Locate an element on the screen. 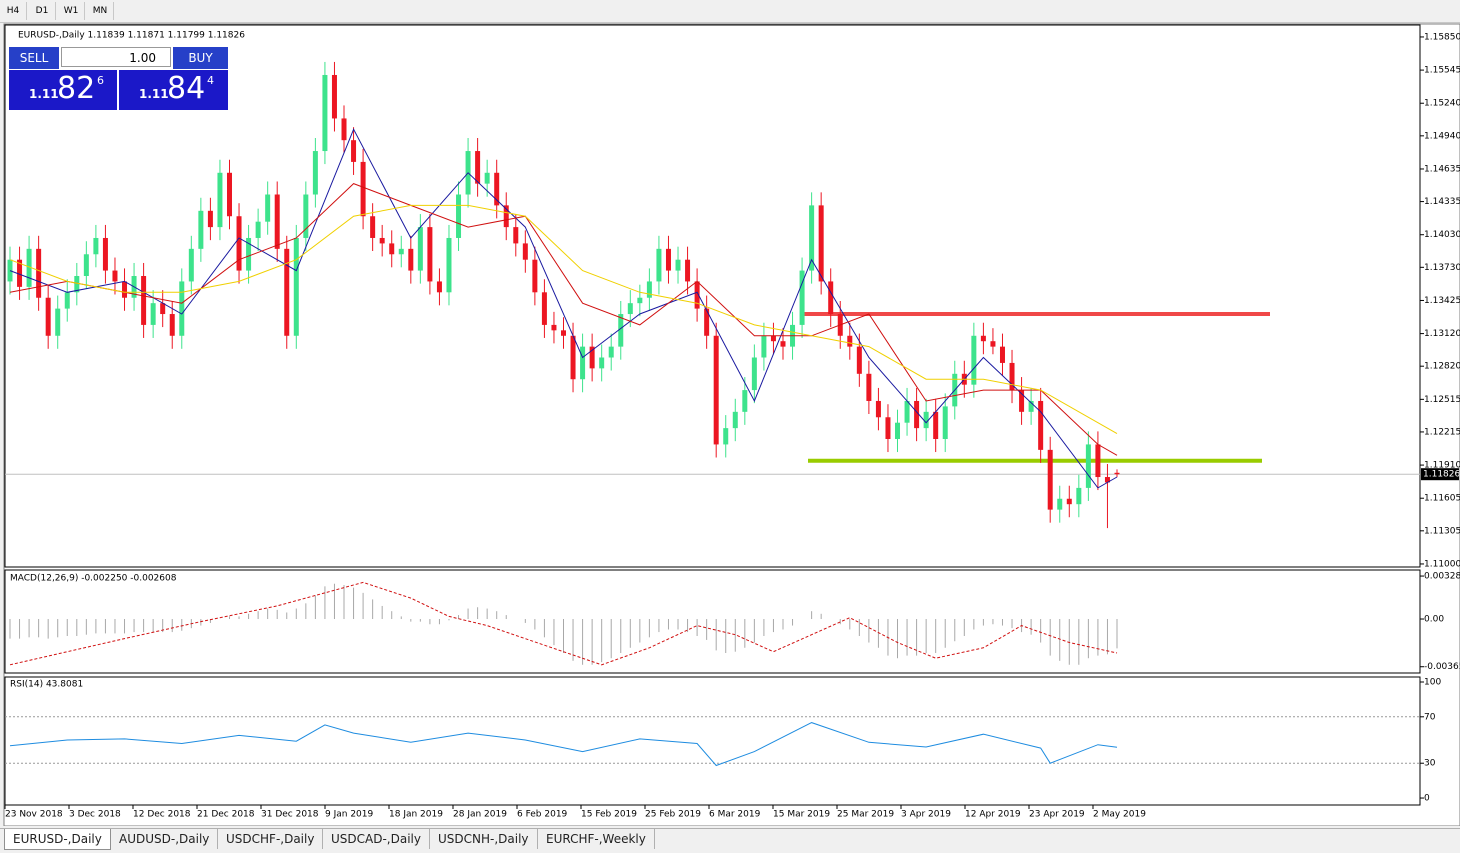 This screenshot has height=853, width=1460. y-tick-label: 1.11605 is located at coordinates (1442, 499).